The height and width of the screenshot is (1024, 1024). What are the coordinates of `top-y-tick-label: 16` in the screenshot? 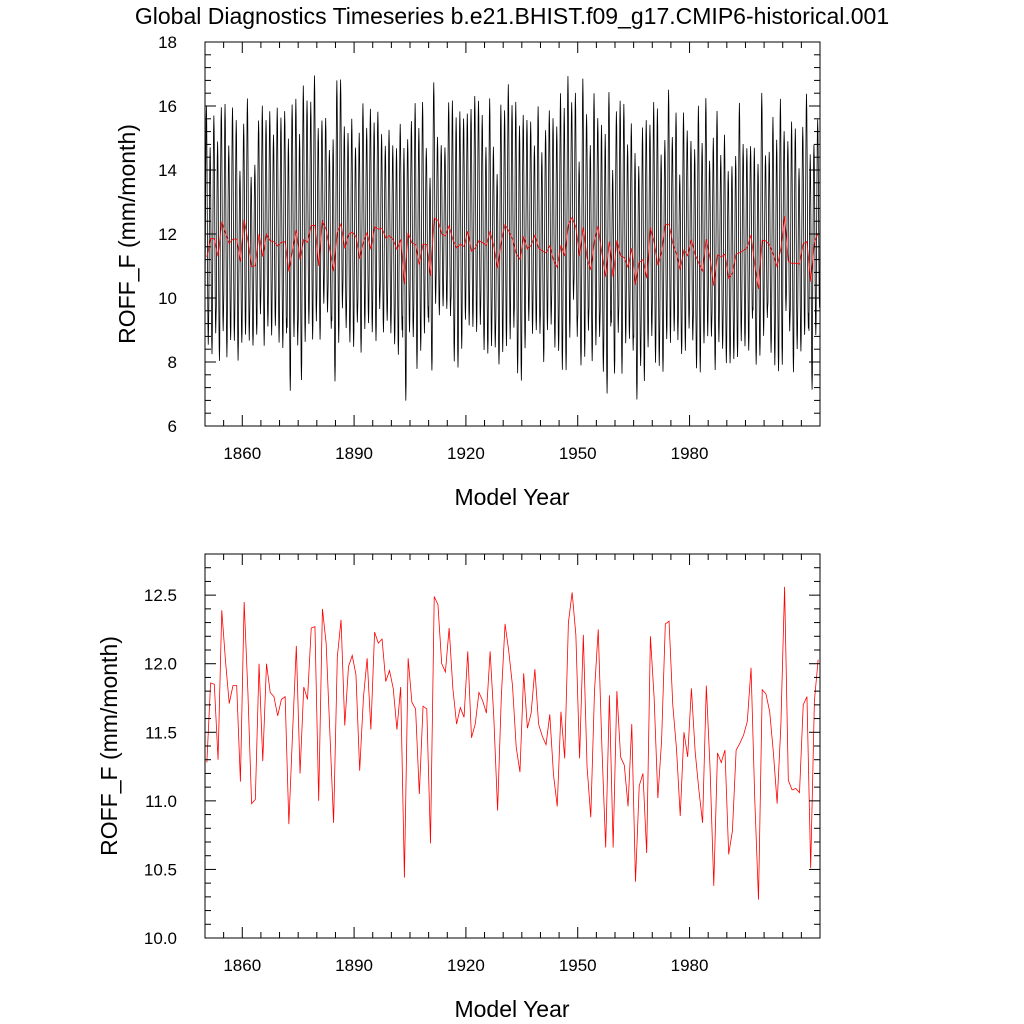 It's located at (167, 106).